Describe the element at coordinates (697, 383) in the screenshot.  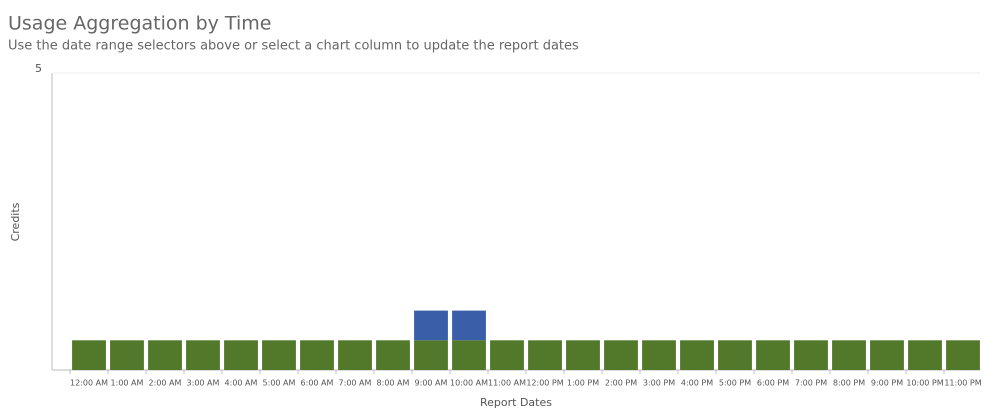
I see `x-tick-label: 4:00 PM` at that location.